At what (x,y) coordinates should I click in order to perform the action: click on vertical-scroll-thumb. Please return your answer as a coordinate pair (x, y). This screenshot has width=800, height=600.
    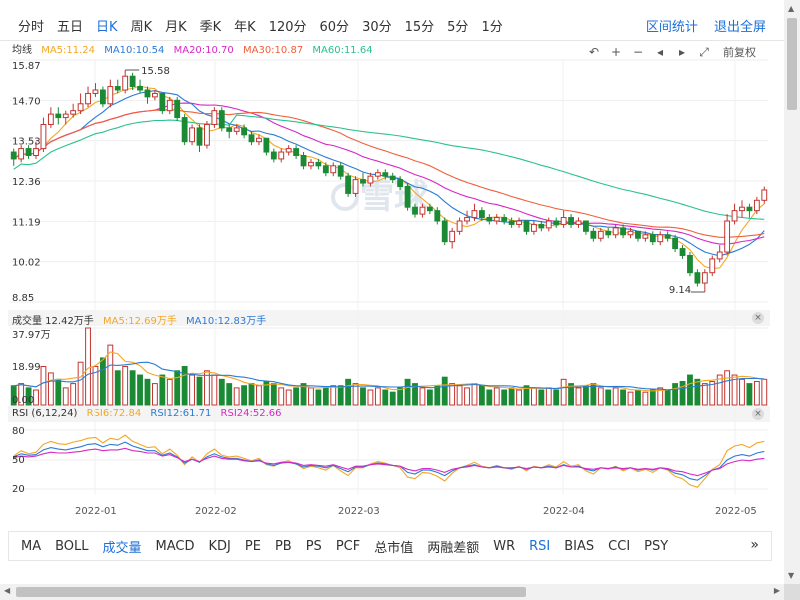
    Looking at the image, I should click on (792, 64).